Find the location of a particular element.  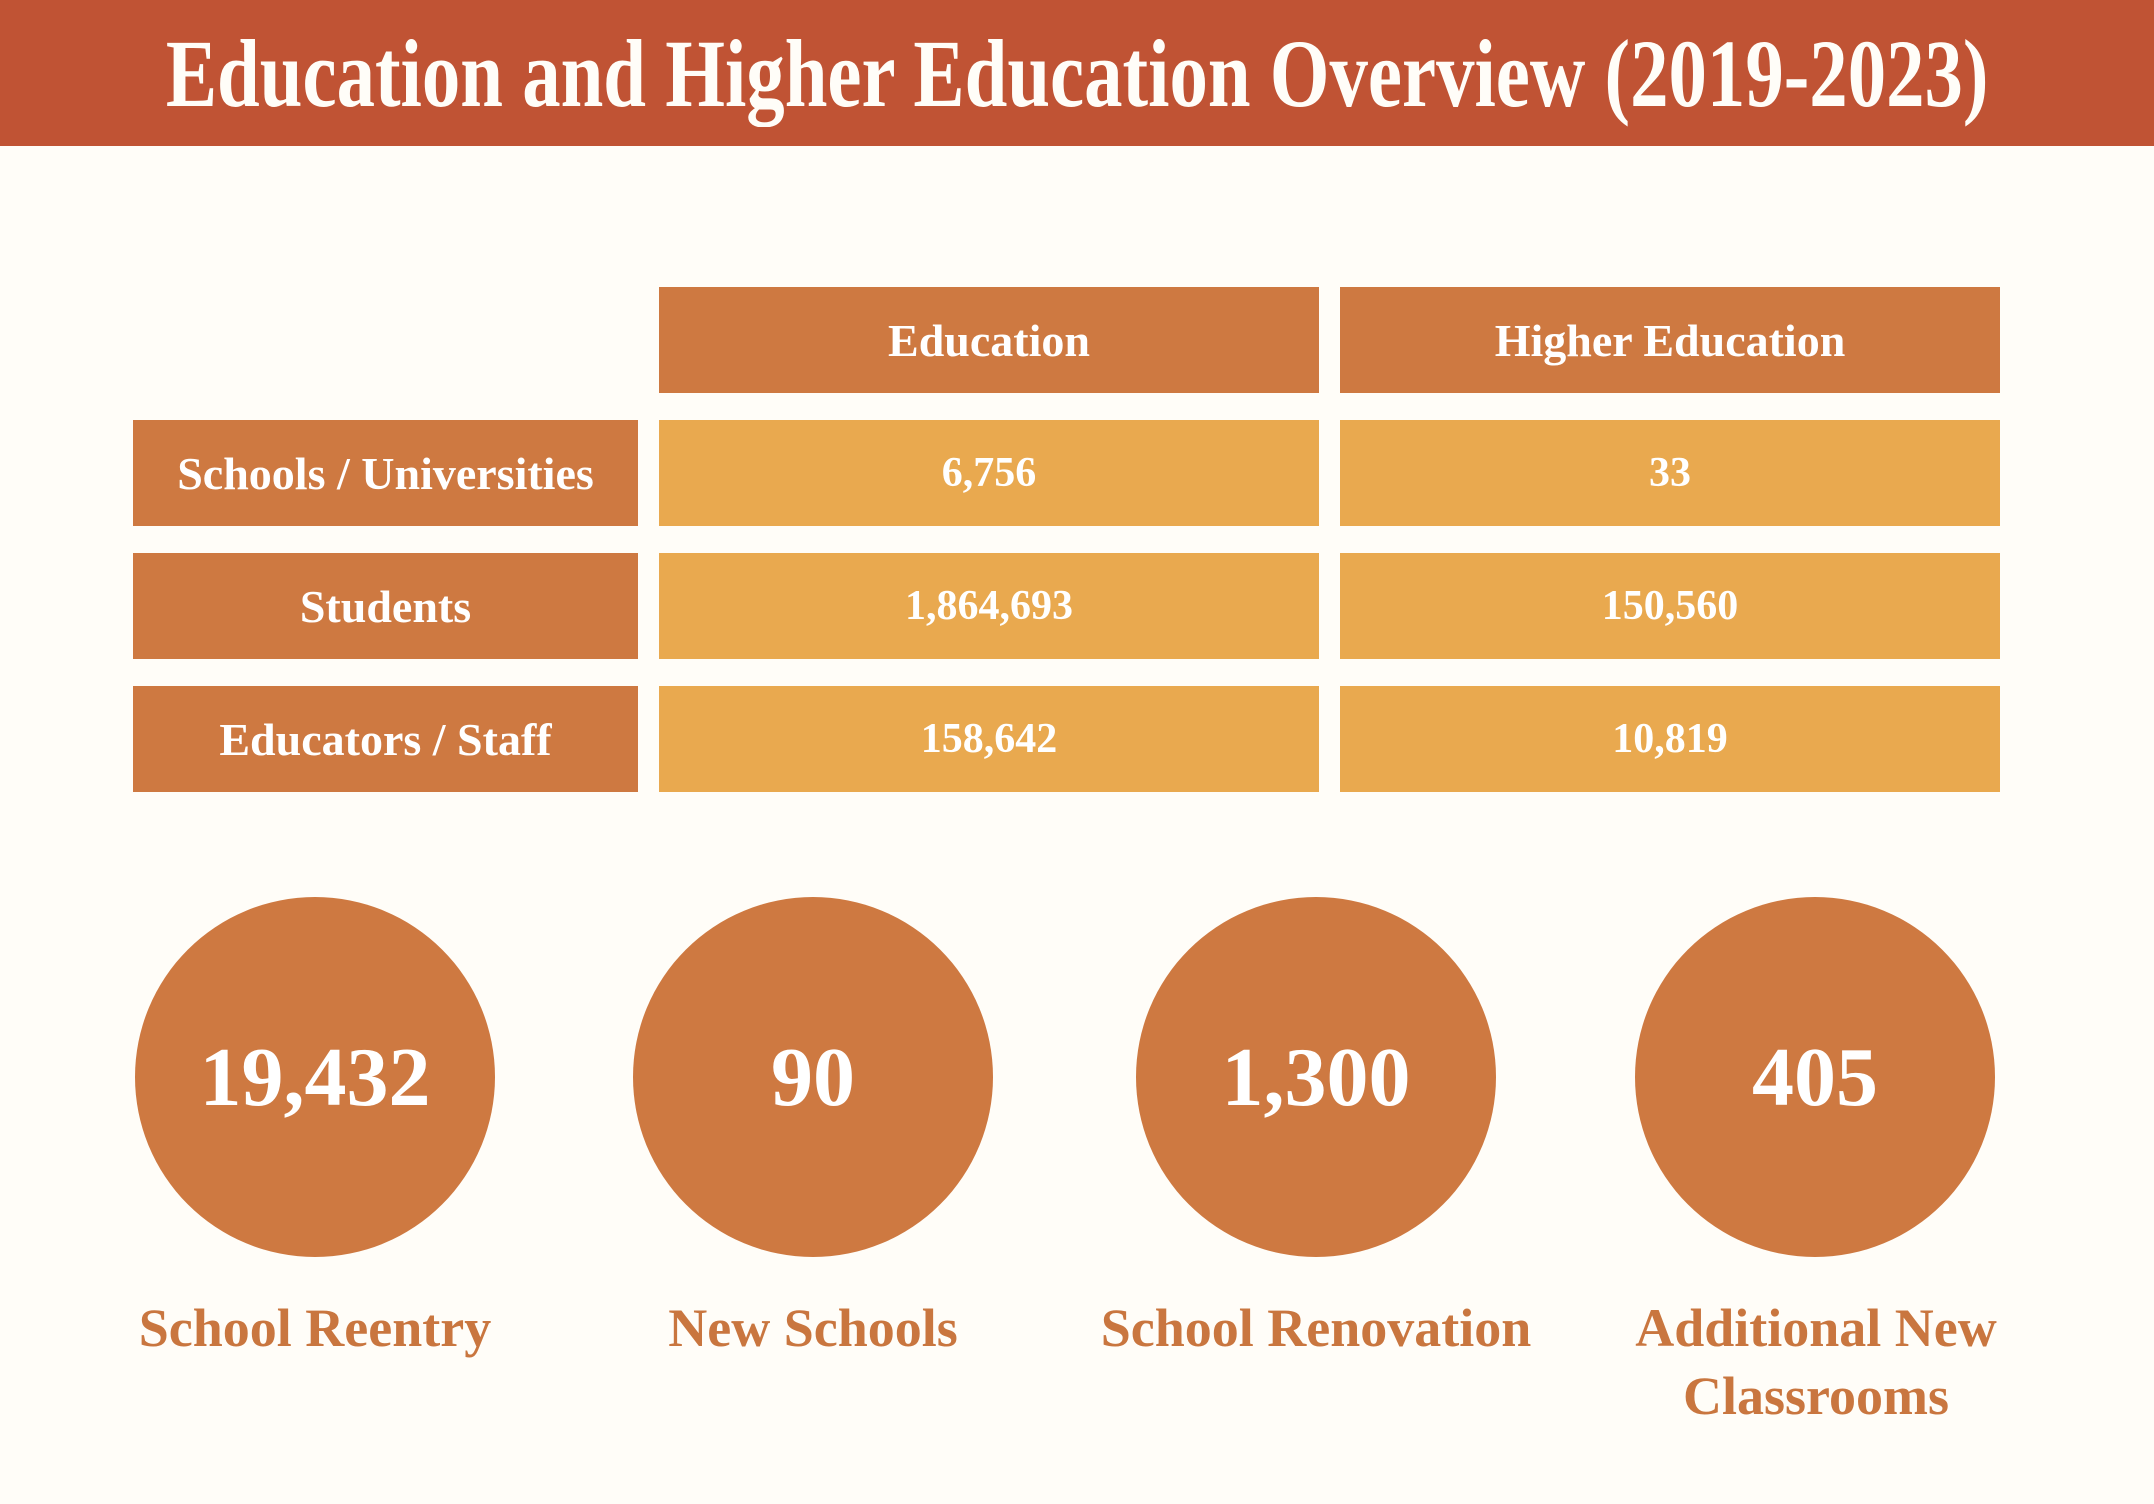

value-schools-education: 6,756 is located at coordinates (989, 473).